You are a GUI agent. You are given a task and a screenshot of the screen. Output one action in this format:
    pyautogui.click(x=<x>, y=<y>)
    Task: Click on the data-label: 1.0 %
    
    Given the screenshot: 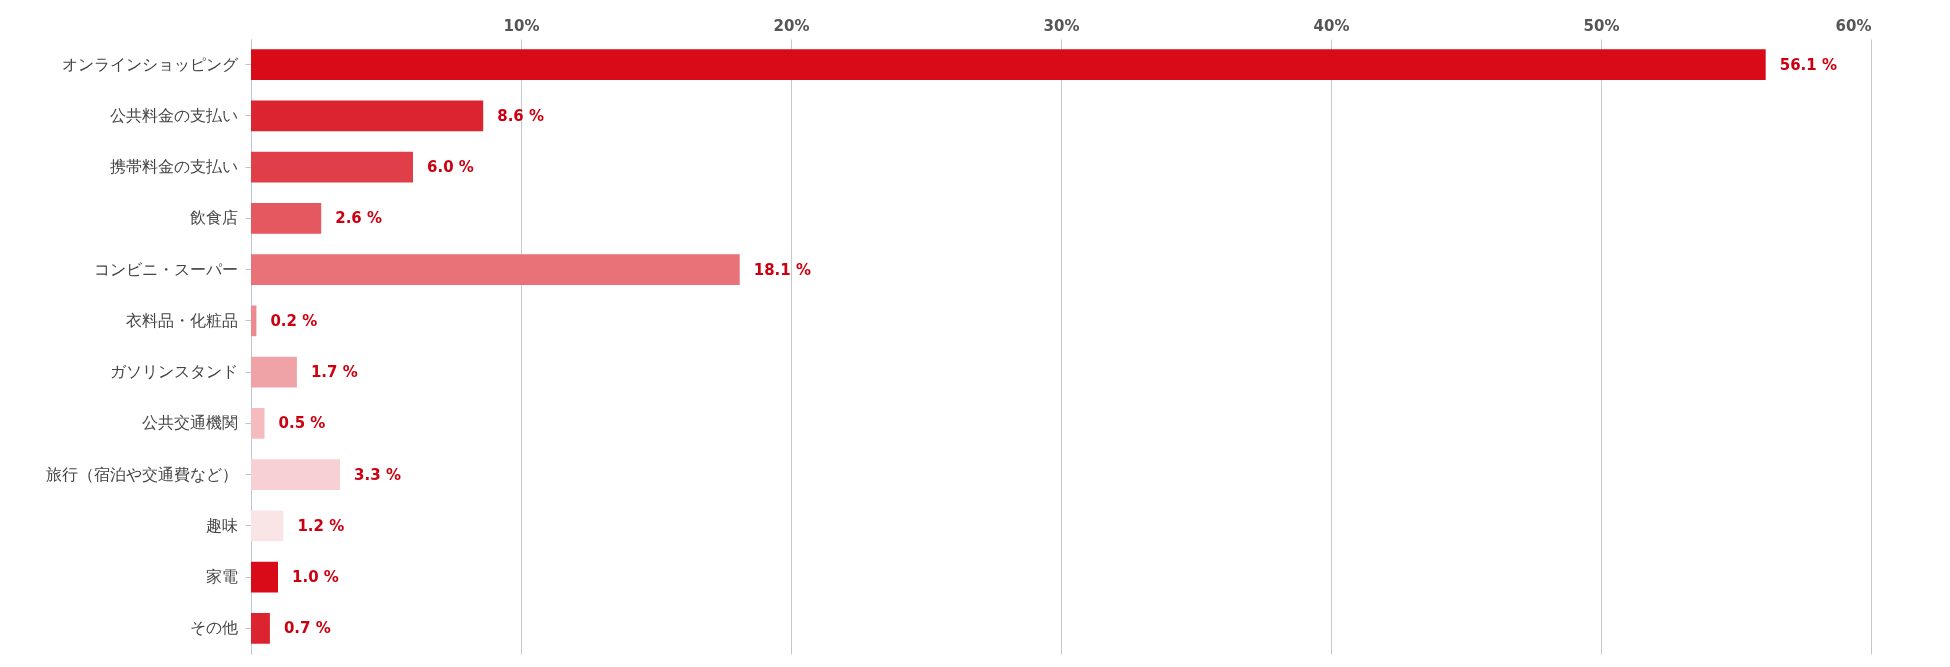 What is the action you would take?
    pyautogui.click(x=315, y=577)
    